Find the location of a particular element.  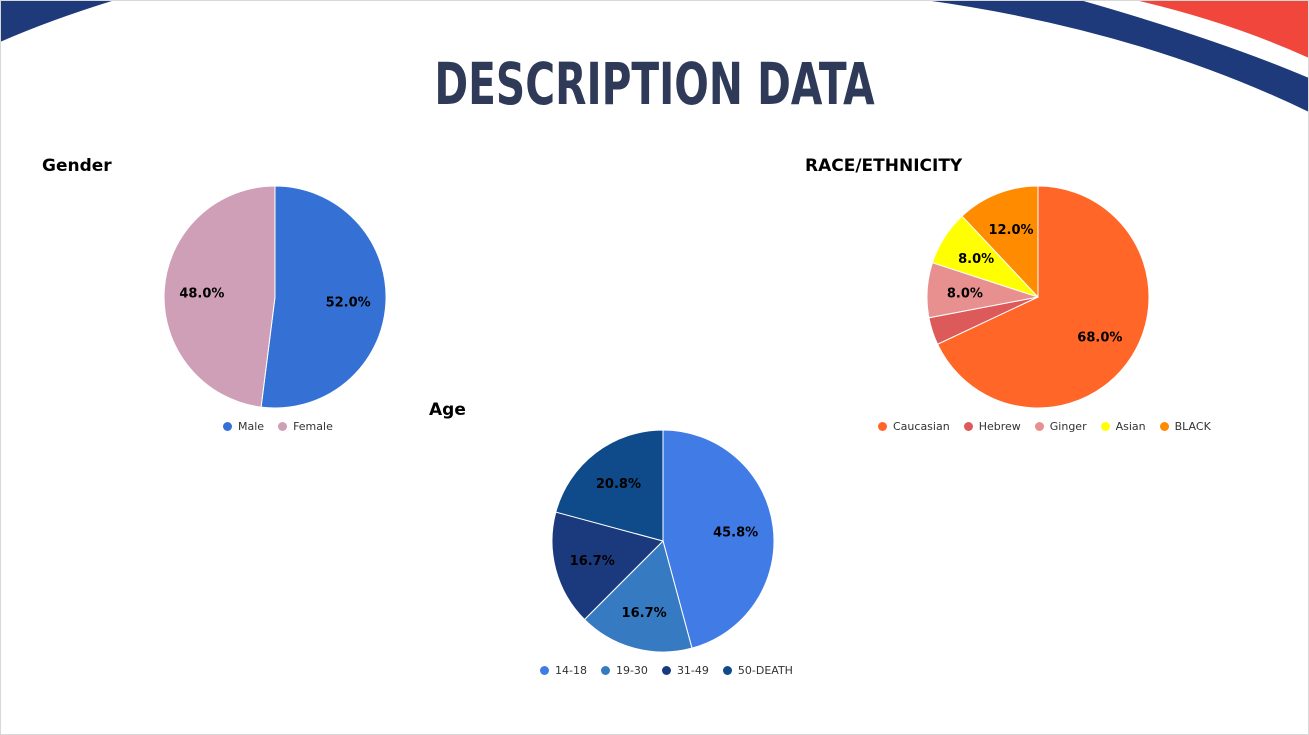

legend-label: Caucasian is located at coordinates (921, 426).